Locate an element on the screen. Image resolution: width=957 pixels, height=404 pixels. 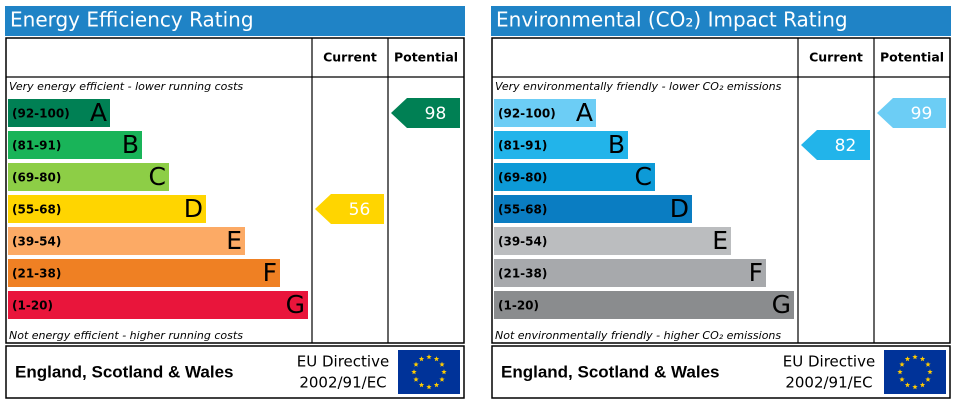
current-value: 82 is located at coordinates (846, 146).